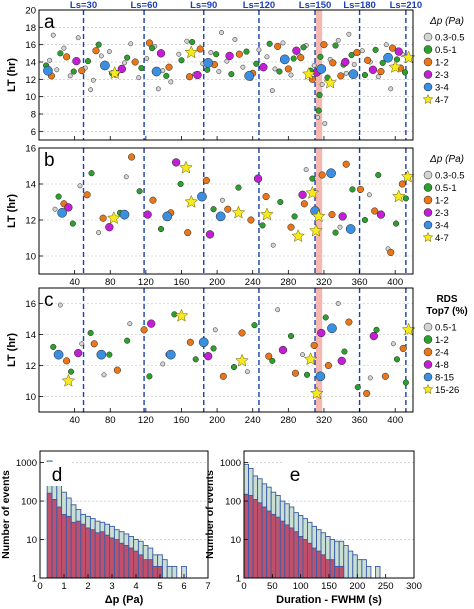 This screenshot has height=609, width=474. What do you see at coordinates (30, 257) in the screenshot?
I see `y-tick-label: 10` at bounding box center [30, 257].